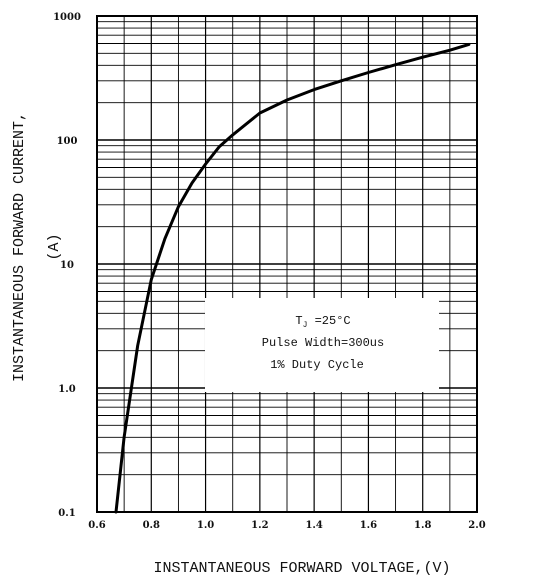 Image resolution: width=538 pixels, height=583 pixels. I want to click on x-tick-label: 1.2, so click(259, 525).